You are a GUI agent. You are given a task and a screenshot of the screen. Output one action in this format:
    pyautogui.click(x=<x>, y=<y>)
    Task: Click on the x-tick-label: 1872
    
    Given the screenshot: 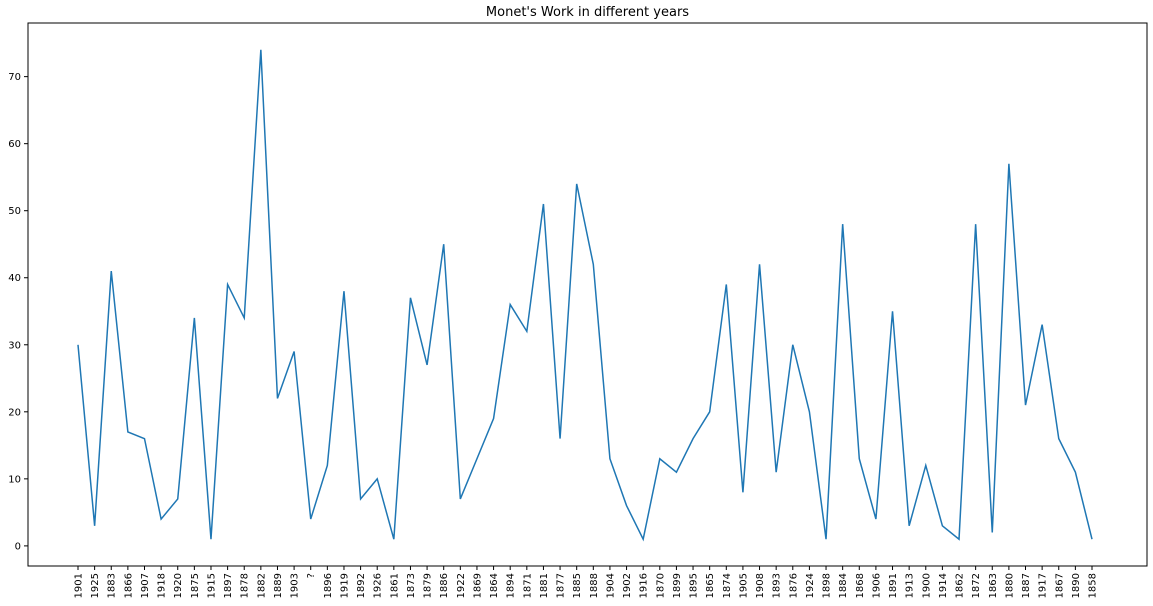 What is the action you would take?
    pyautogui.click(x=976, y=585)
    